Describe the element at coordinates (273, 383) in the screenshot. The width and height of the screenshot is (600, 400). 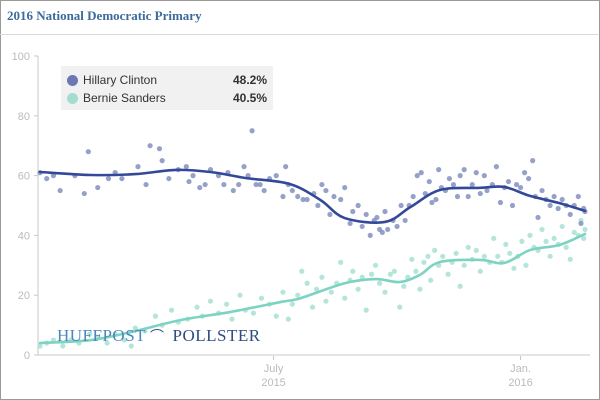
I see `x-tick-label: 2015` at that location.